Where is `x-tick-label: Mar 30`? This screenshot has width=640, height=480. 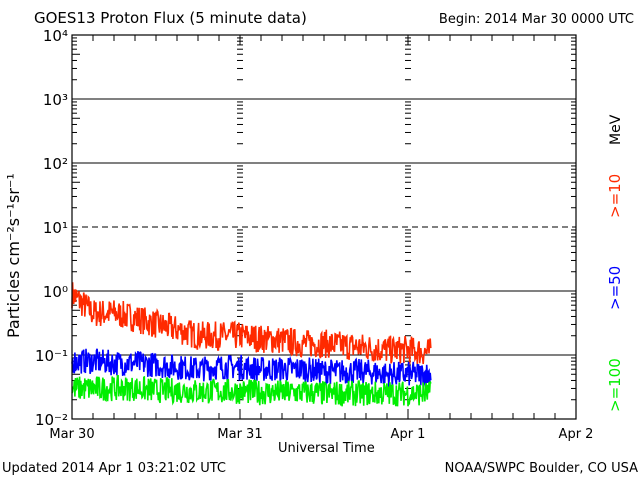 x-tick-label: Mar 30 is located at coordinates (71, 434).